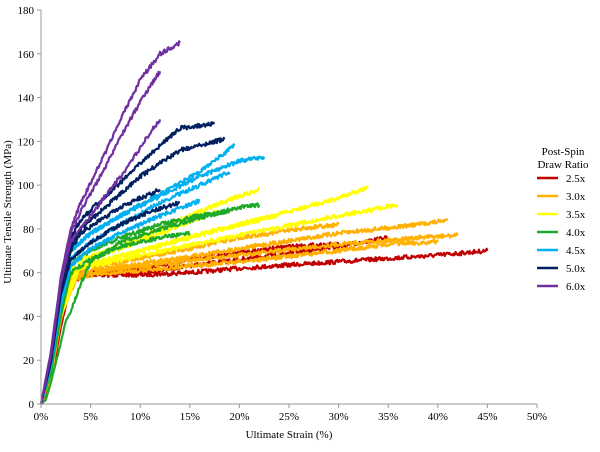 This screenshot has width=600, height=452. Describe the element at coordinates (561, 233) in the screenshot. I see `legend-items-group: 2.5x 3.0x 3.5x 4.0x 4.5x 5.0x 6.0x` at that location.